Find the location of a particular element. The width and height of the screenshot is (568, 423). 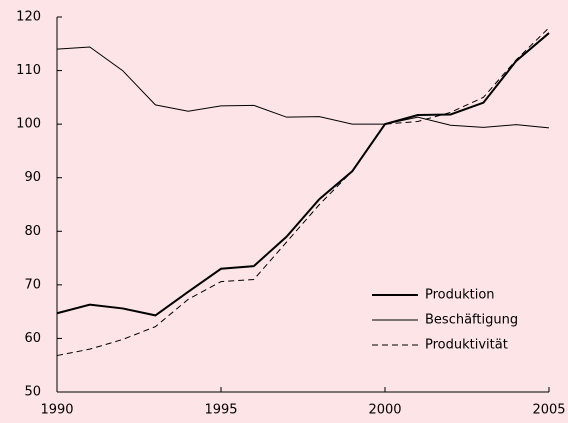

y-tick-label: 110 is located at coordinates (28, 70).